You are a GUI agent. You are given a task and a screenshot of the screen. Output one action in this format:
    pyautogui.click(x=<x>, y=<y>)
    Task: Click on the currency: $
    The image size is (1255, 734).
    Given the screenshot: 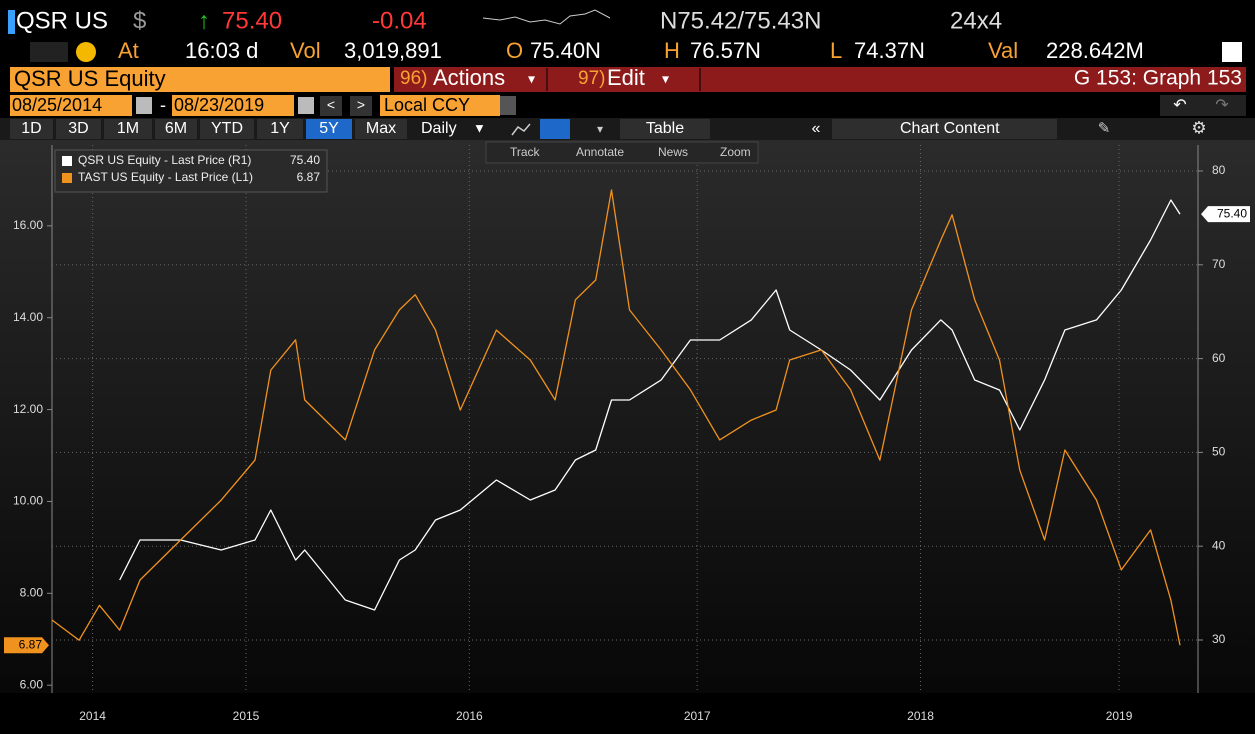 What is the action you would take?
    pyautogui.click(x=139, y=20)
    